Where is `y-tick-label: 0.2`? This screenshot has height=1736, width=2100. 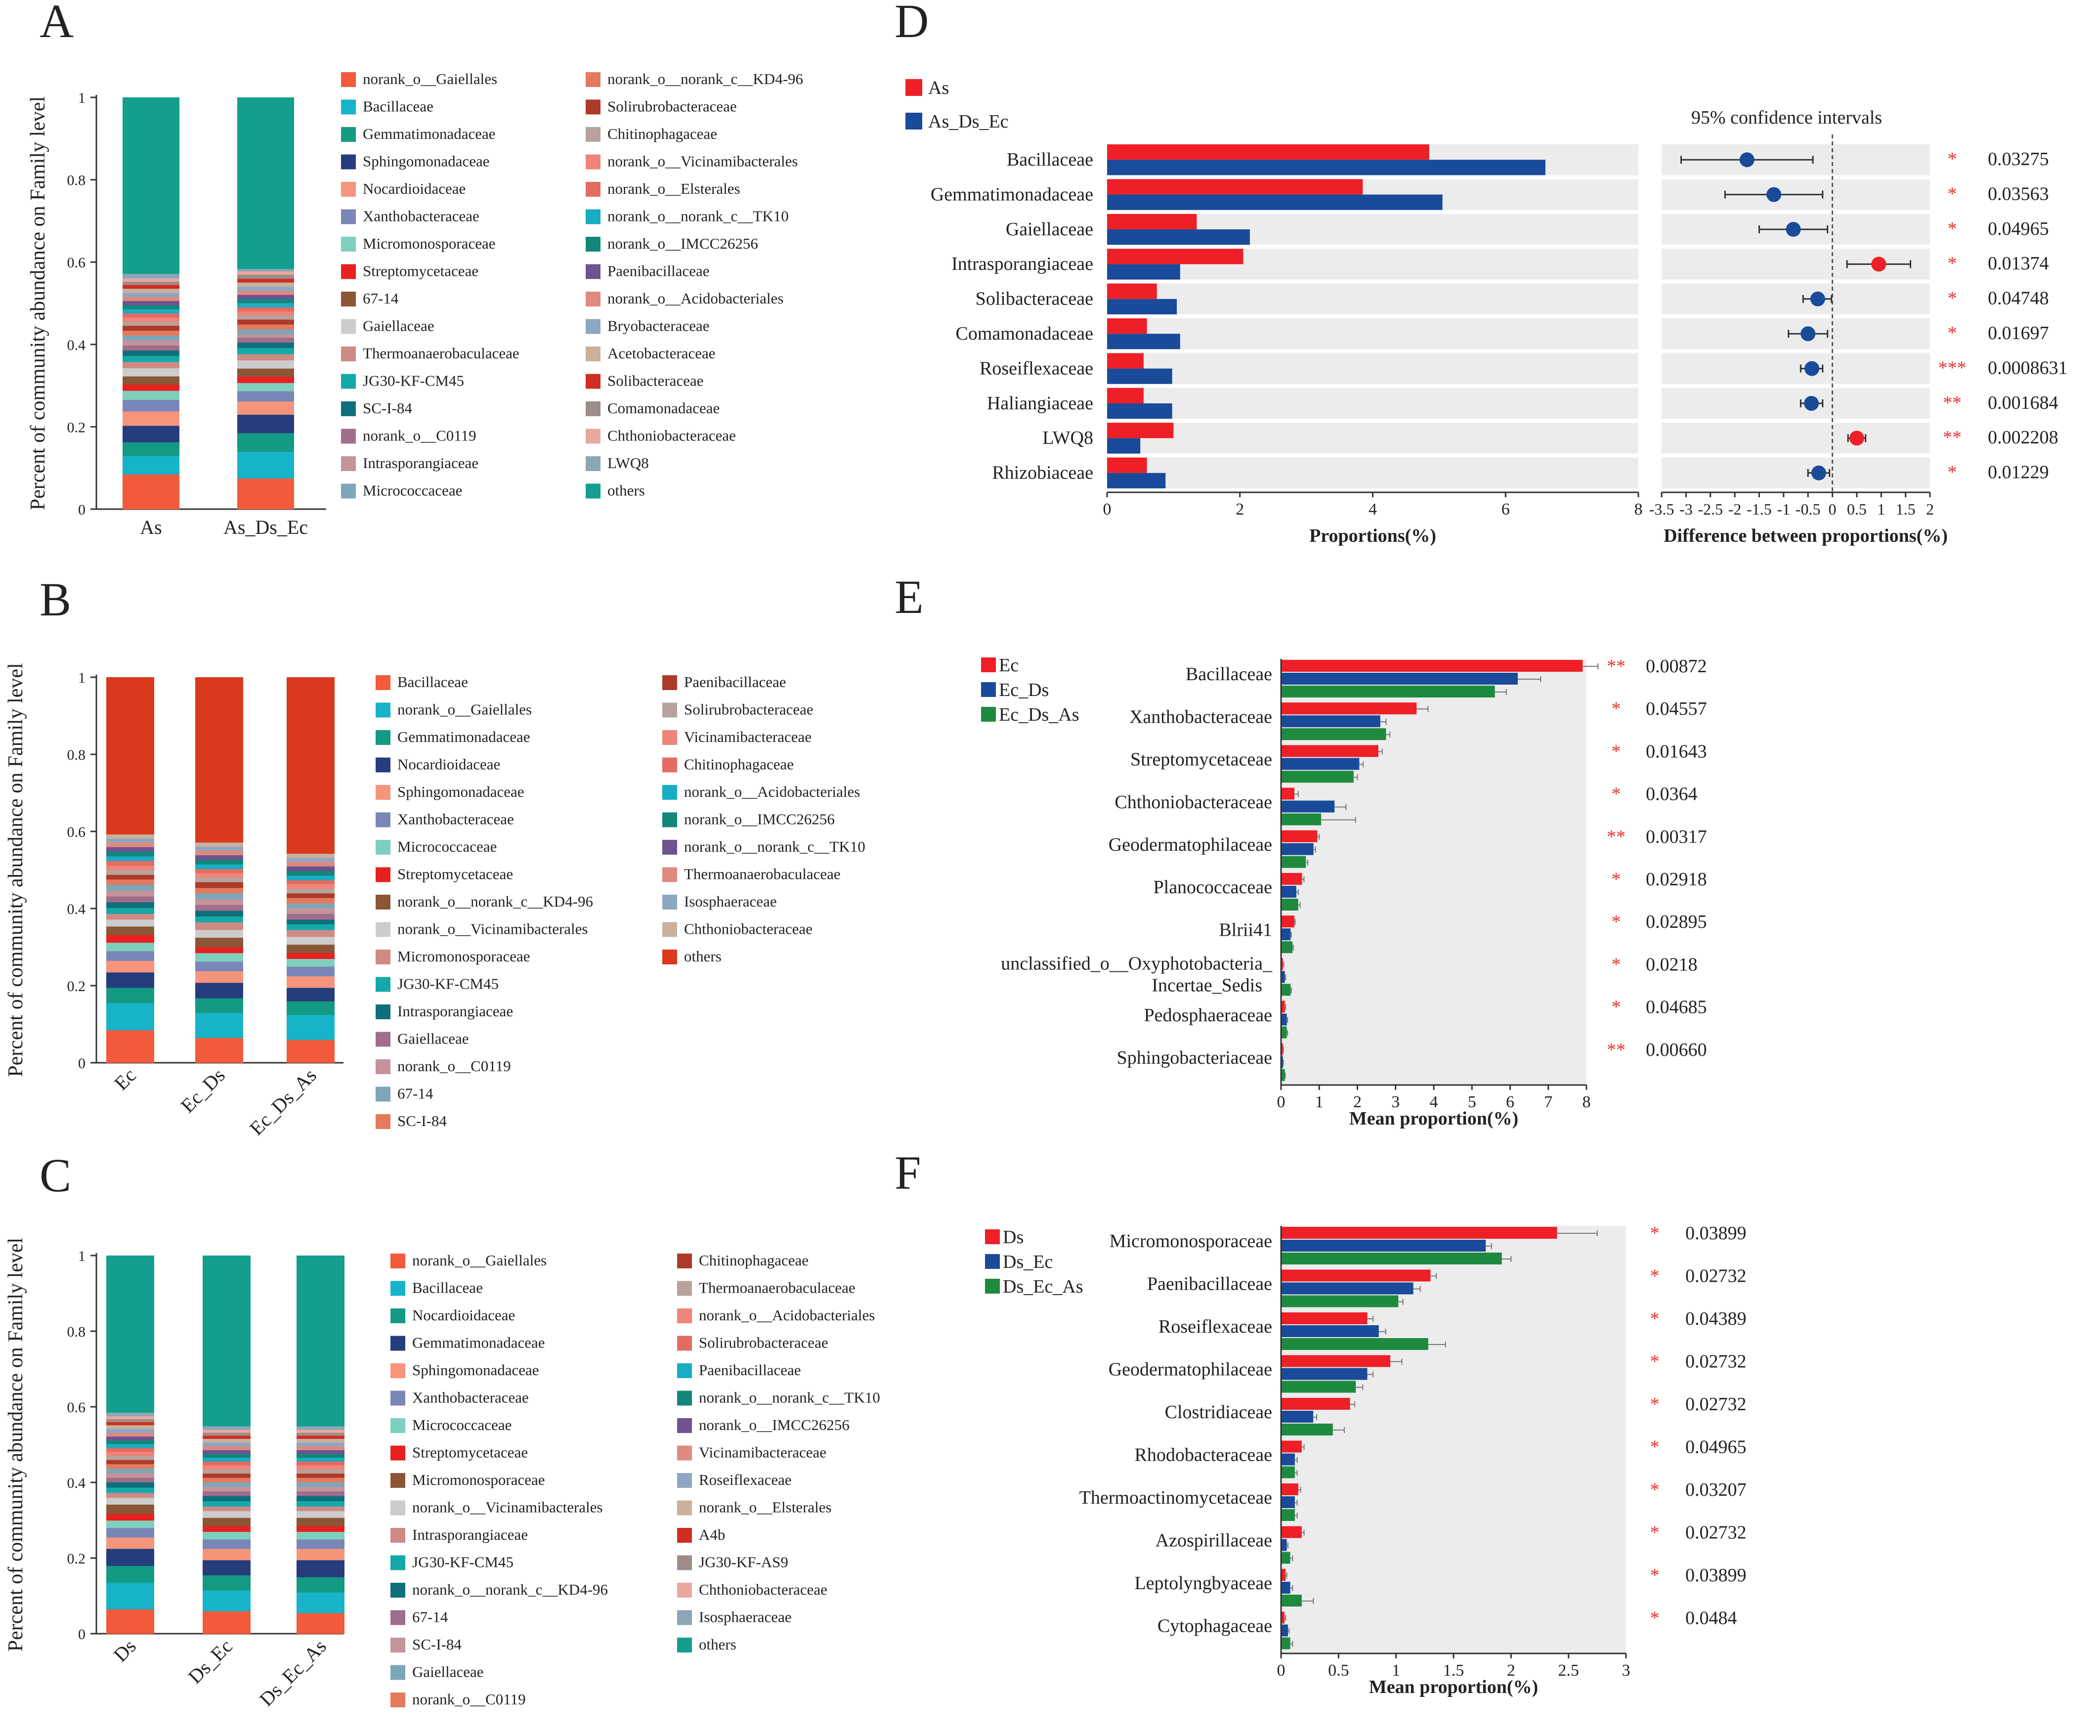
y-tick-label: 0.2 is located at coordinates (76, 1559).